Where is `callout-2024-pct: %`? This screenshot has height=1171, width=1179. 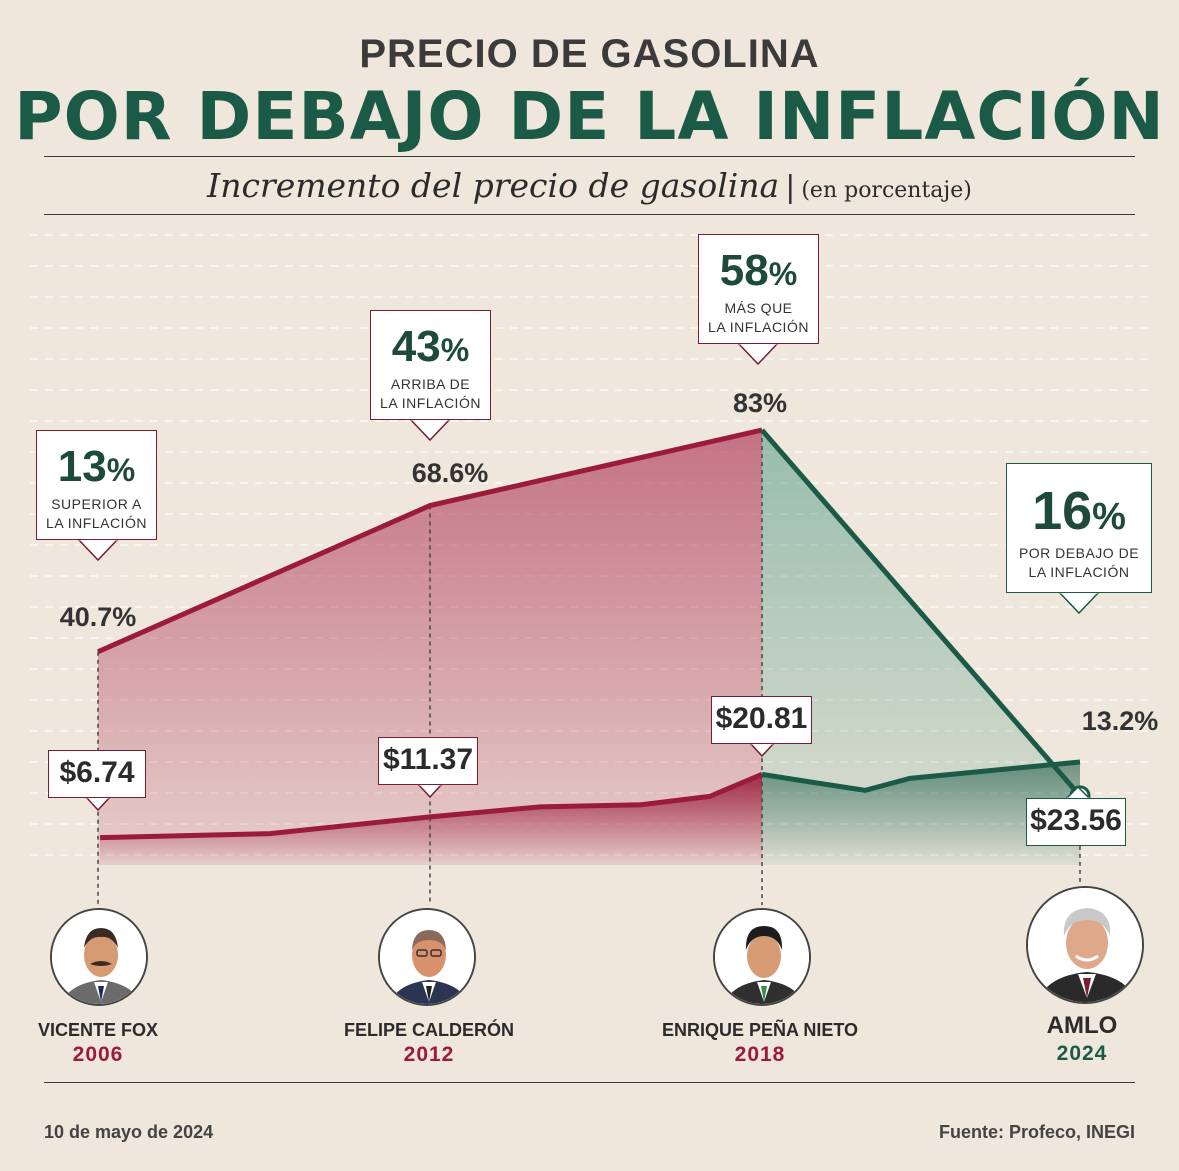
callout-2024-pct: % is located at coordinates (1109, 517).